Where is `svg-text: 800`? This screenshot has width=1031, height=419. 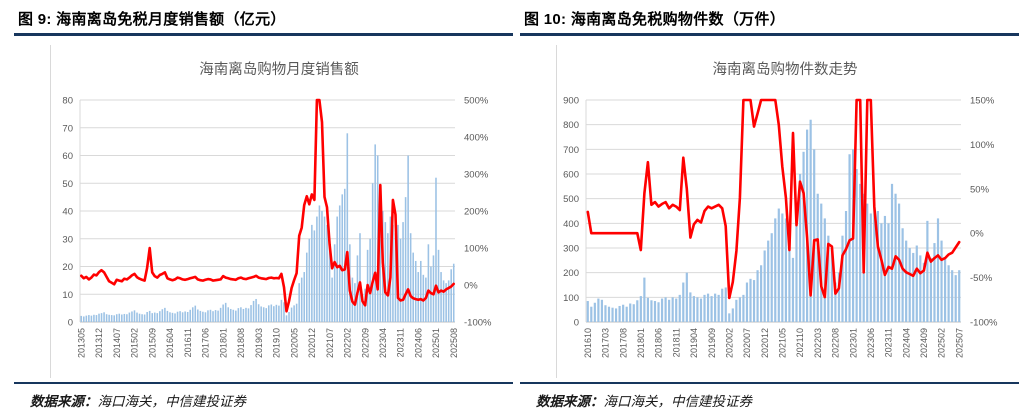 svg-text: 800 is located at coordinates (571, 125).